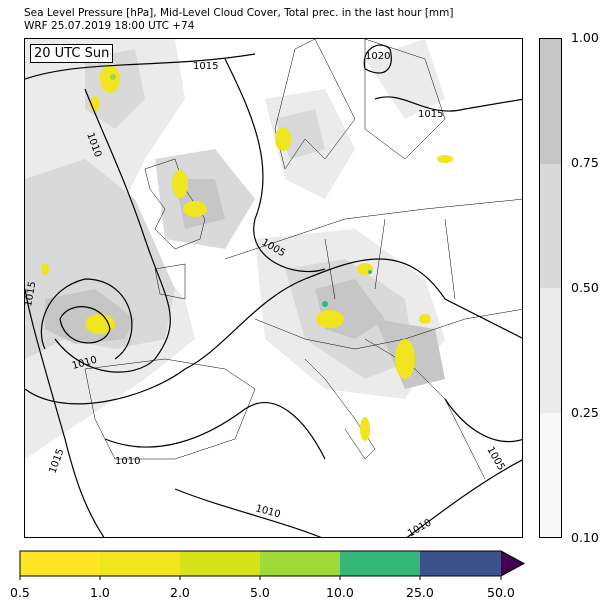 This screenshot has width=613, height=610. Describe the element at coordinates (495, 459) in the screenshot. I see `isobar-label: 1005` at that location.